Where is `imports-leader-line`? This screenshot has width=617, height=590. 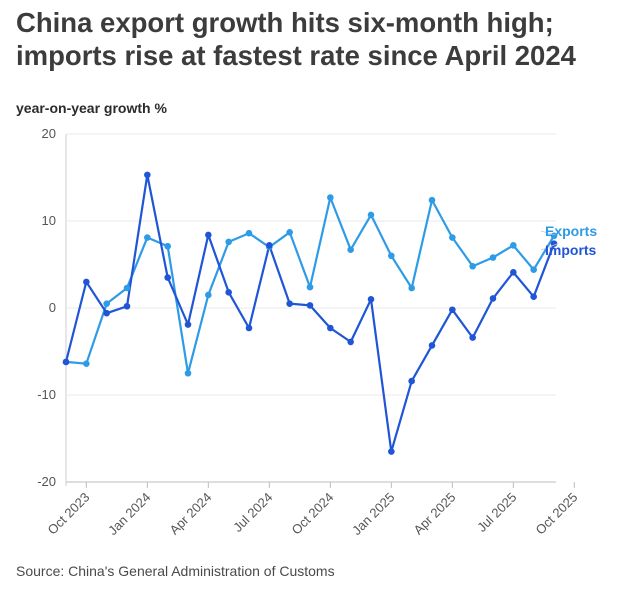
imports-leader-line is located at coordinates (549, 247).